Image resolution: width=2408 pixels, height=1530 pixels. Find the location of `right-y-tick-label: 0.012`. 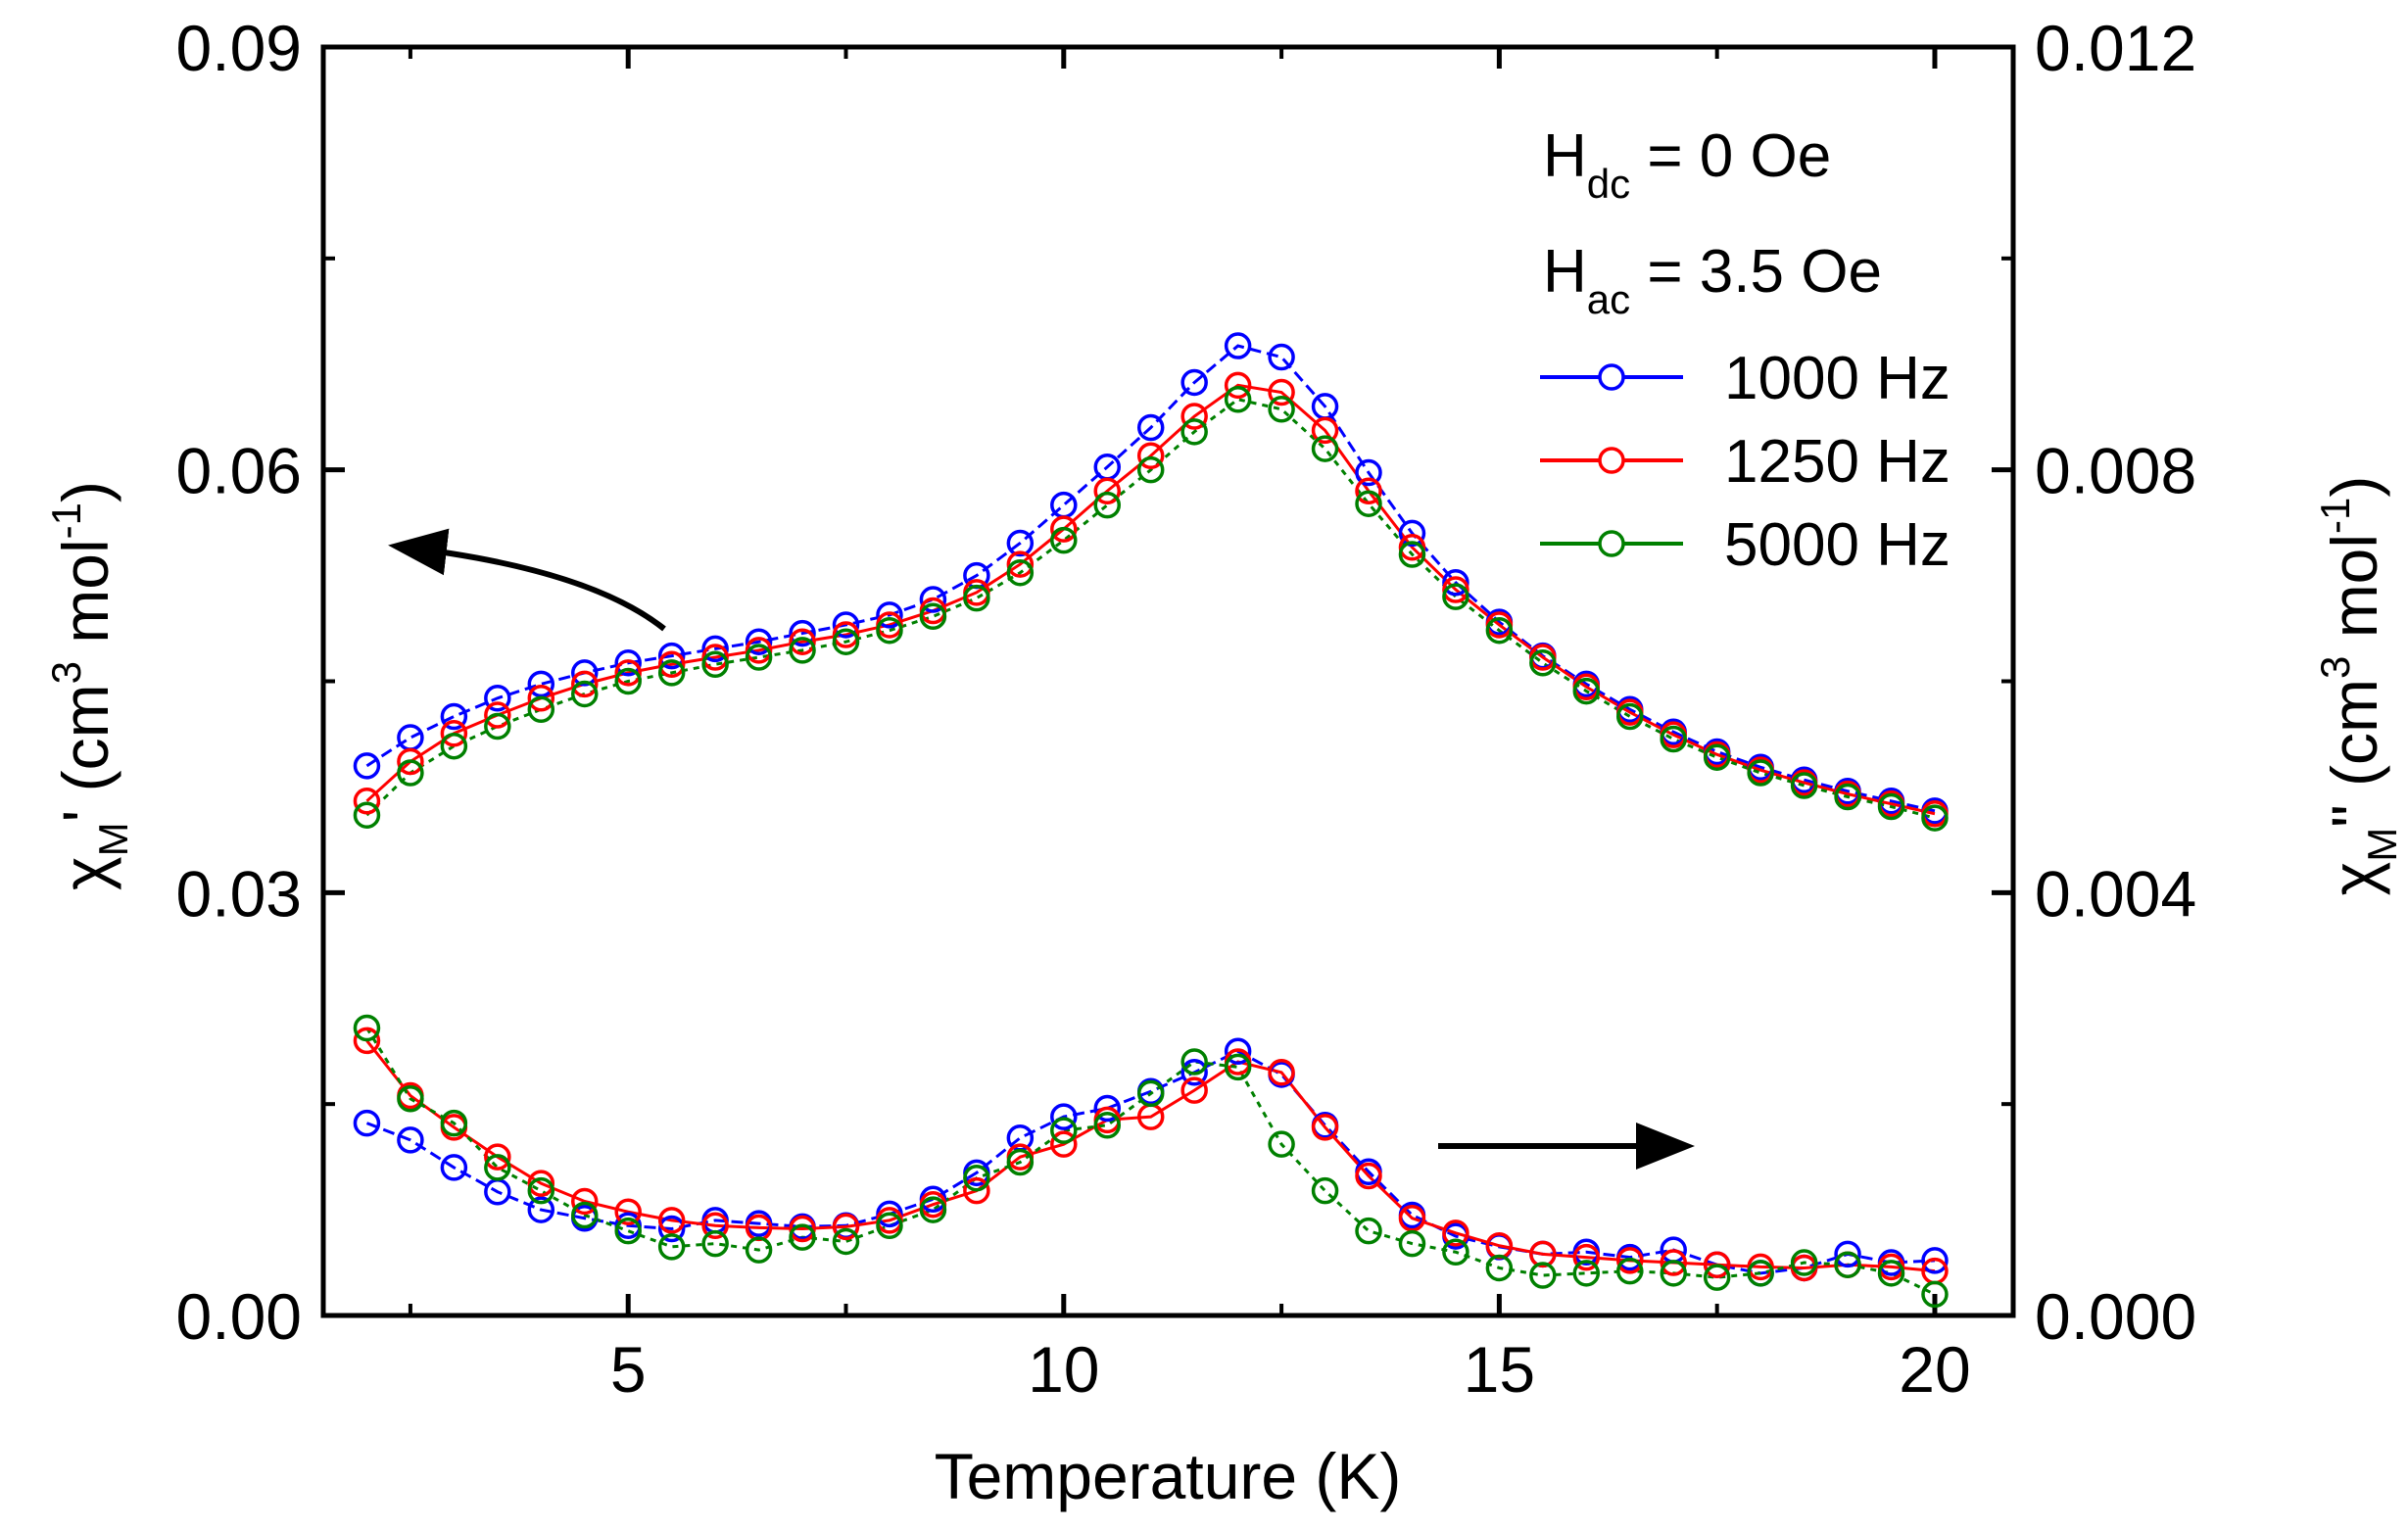

right-y-tick-label: 0.012 is located at coordinates (2115, 48).